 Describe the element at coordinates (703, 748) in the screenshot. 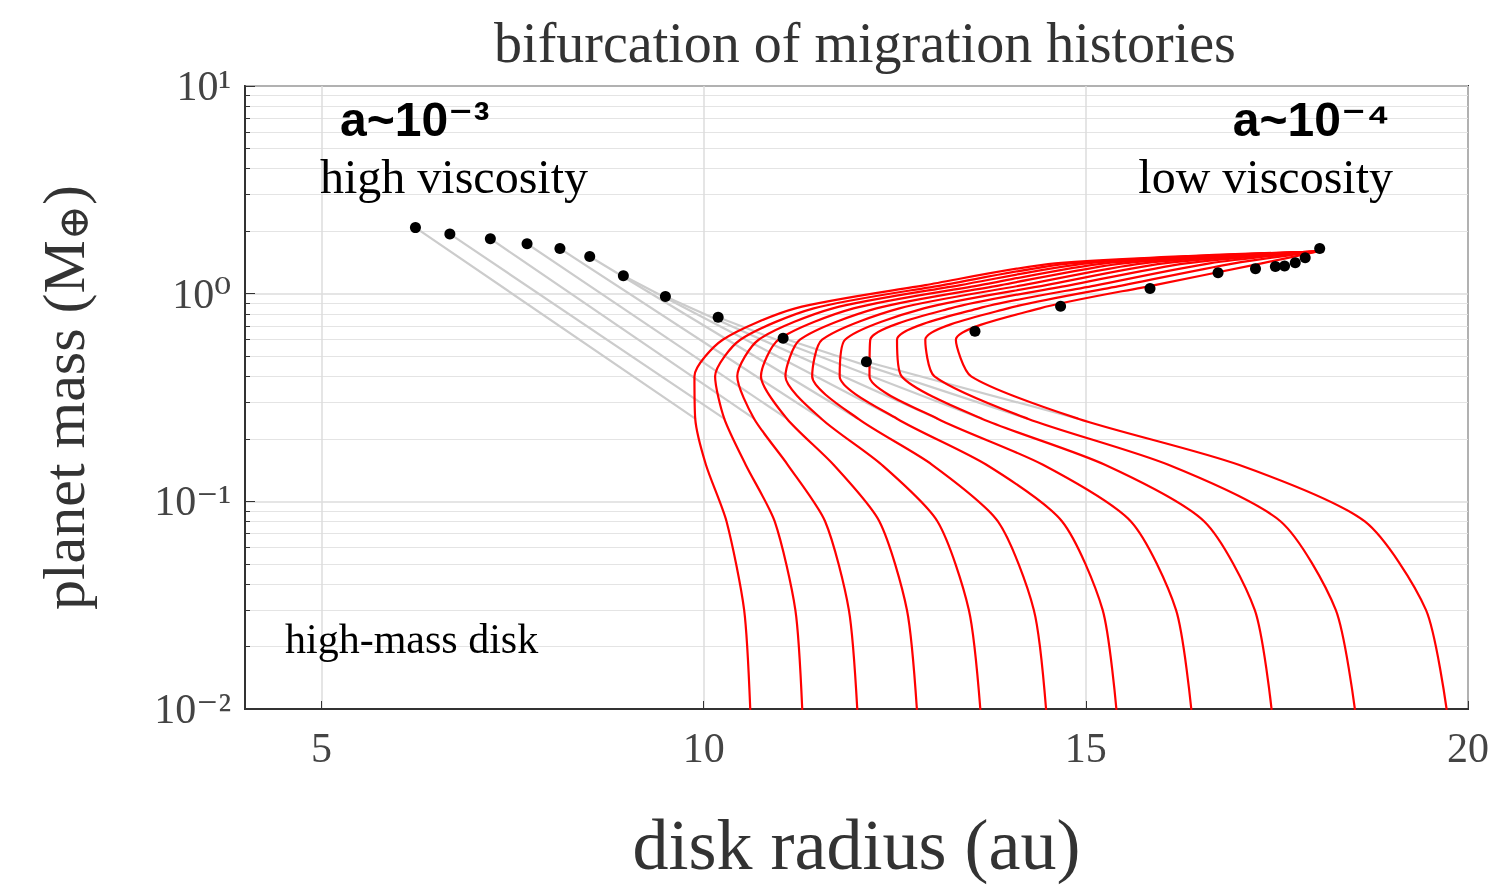

I see `x-tick-label: 10` at that location.